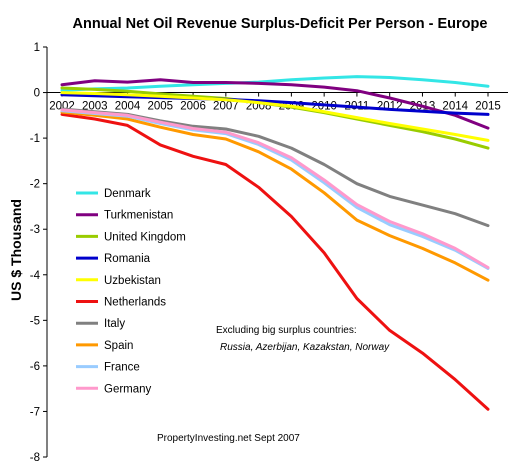 The image size is (511, 461). I want to click on series-line-turkmenistan, so click(275, 104).